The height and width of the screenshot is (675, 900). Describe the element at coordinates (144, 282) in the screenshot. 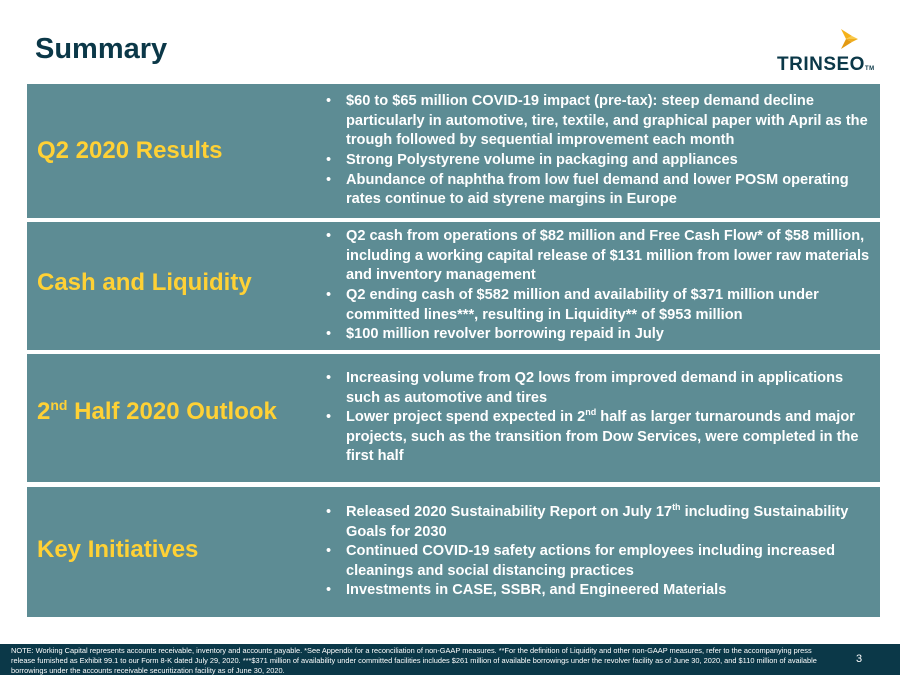

I see `row-label-cash-liquidity: Cash and Liquidity` at that location.